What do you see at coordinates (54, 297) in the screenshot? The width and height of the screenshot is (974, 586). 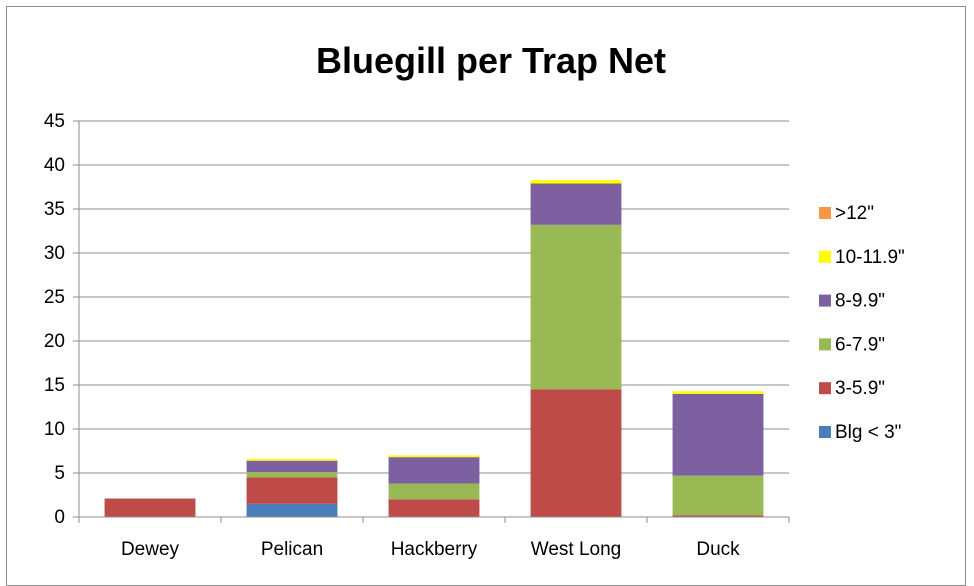 I see `y-tick-label: 25` at bounding box center [54, 297].